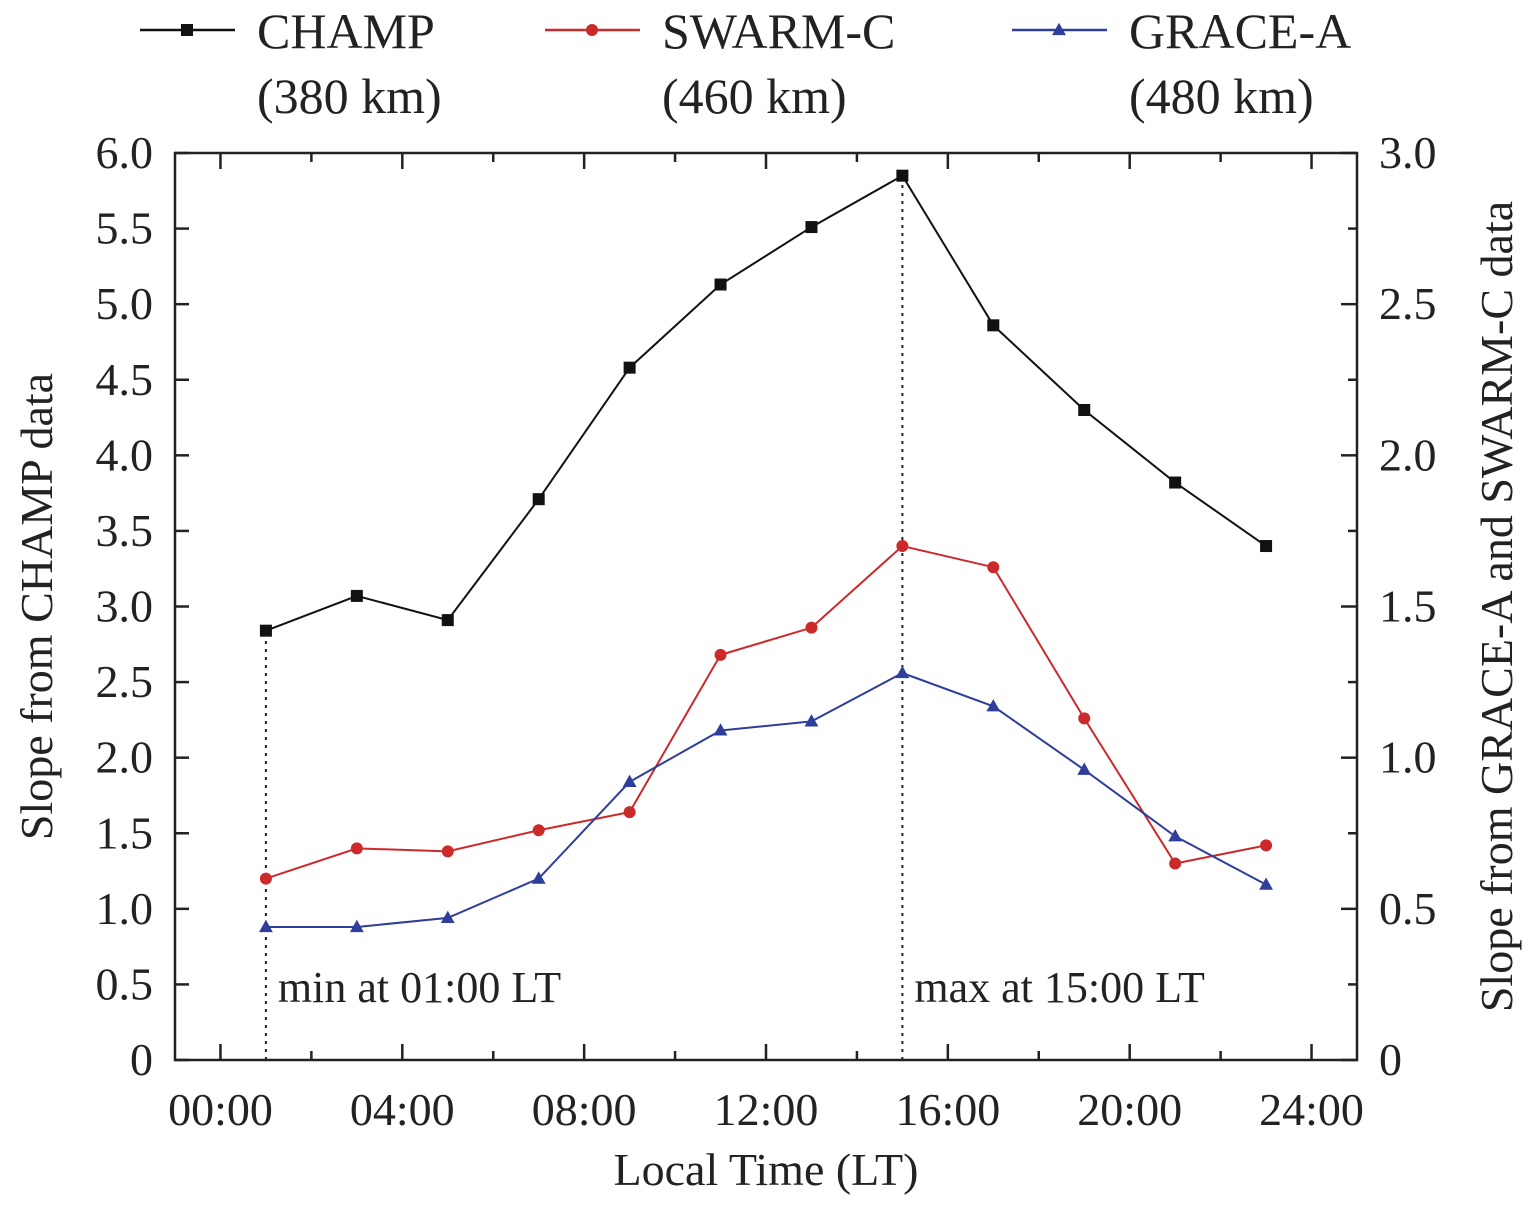 Image resolution: width=1535 pixels, height=1208 pixels. I want to click on x-tick-label: 16:00, so click(947, 1109).